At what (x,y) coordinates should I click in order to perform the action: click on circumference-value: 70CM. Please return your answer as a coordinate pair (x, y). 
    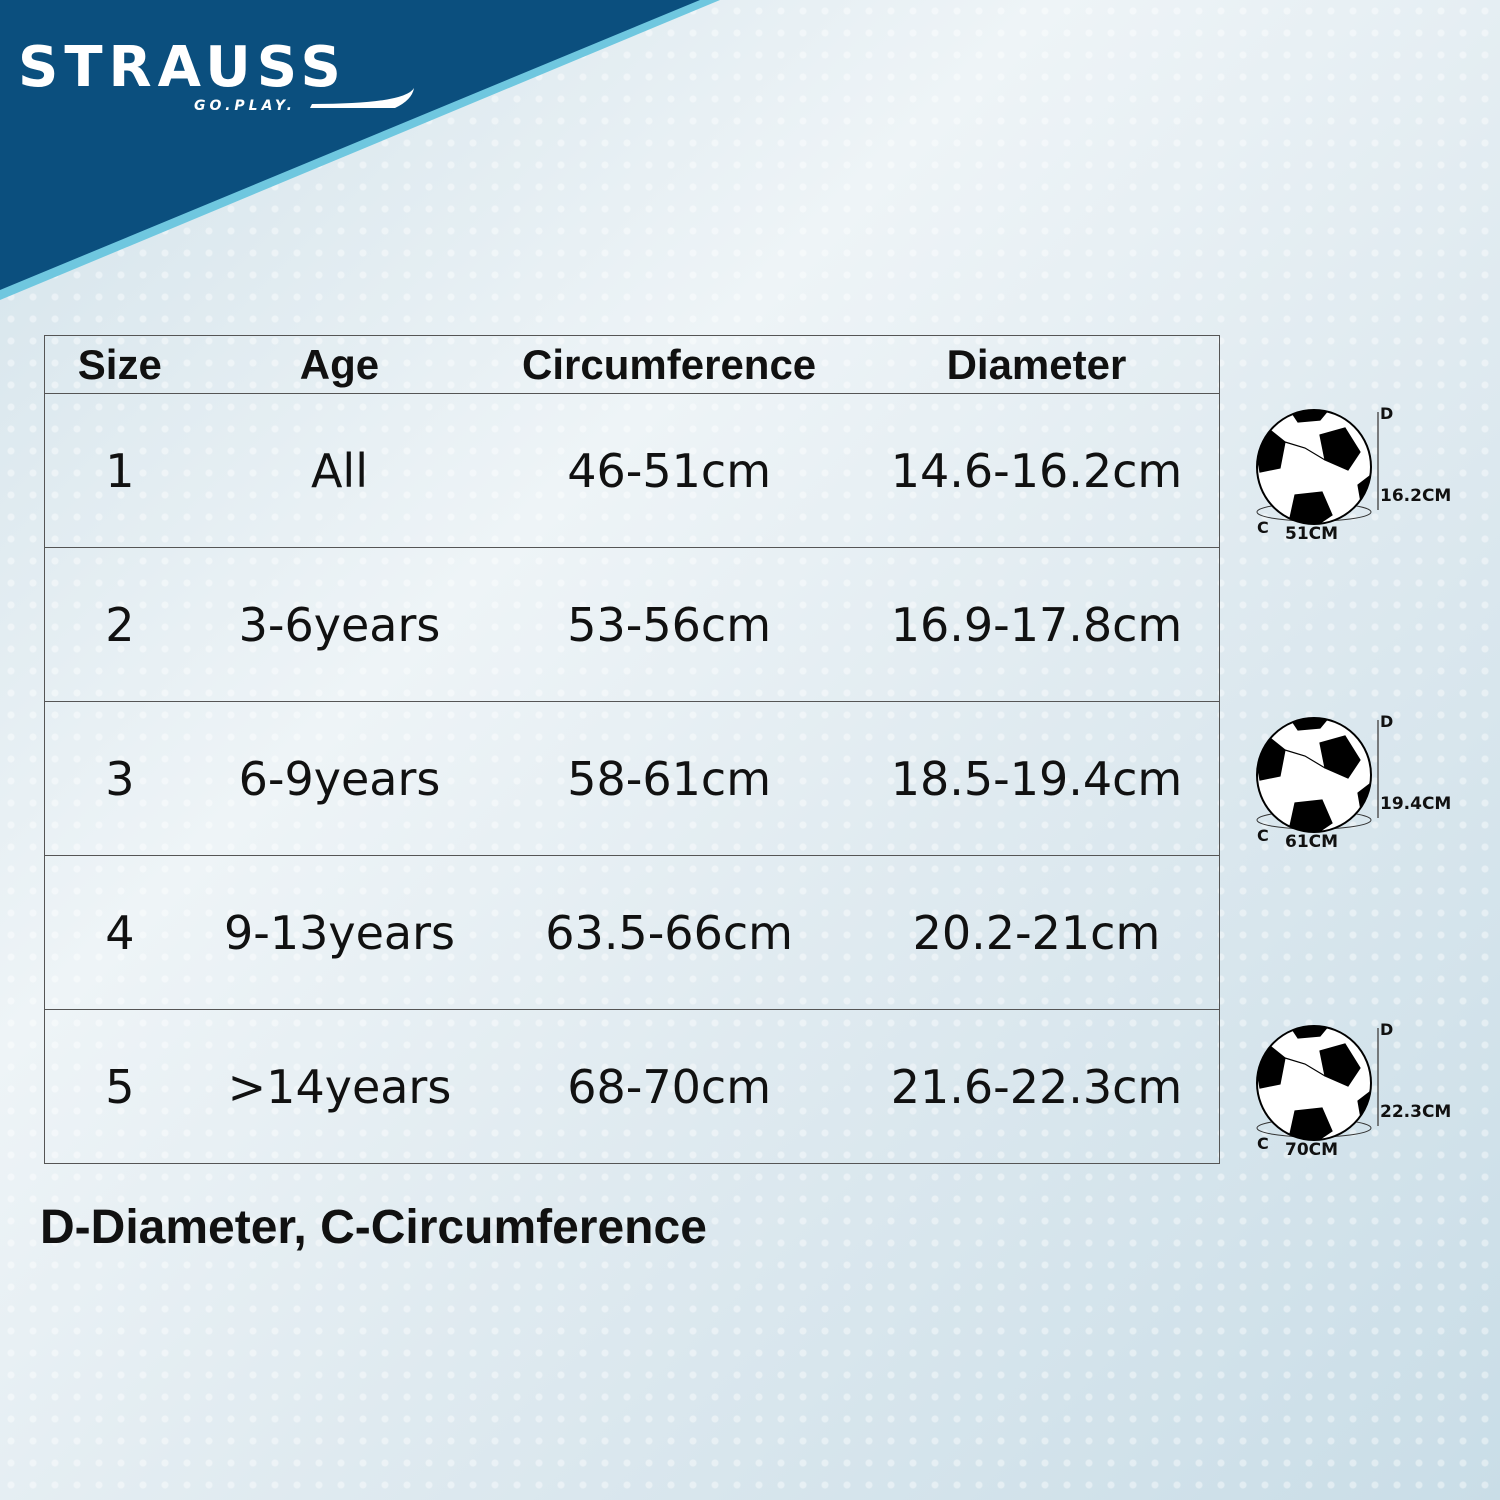
    Looking at the image, I should click on (1312, 1150).